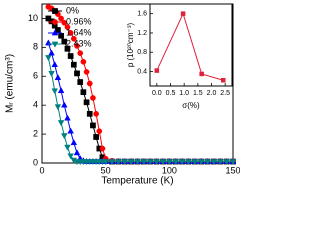 Image resolution: width=320 pixels, height=240 pixels. What do you see at coordinates (35, 105) in the screenshot?
I see `y-tick-label: 4` at bounding box center [35, 105].